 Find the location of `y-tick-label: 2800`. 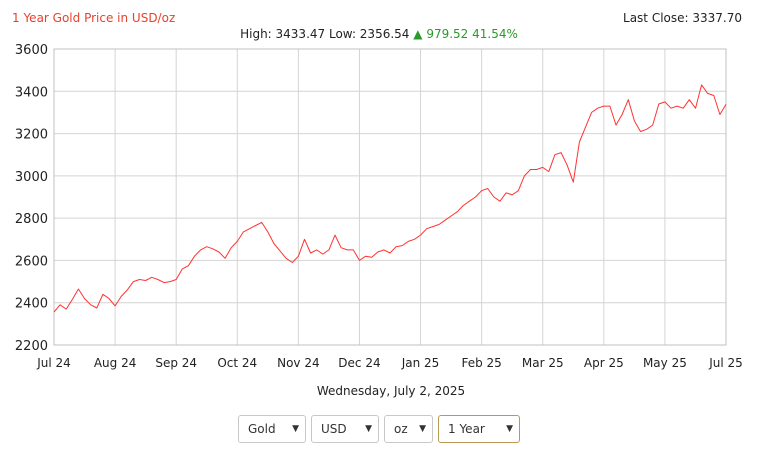

y-tick-label: 2800 is located at coordinates (31, 219).